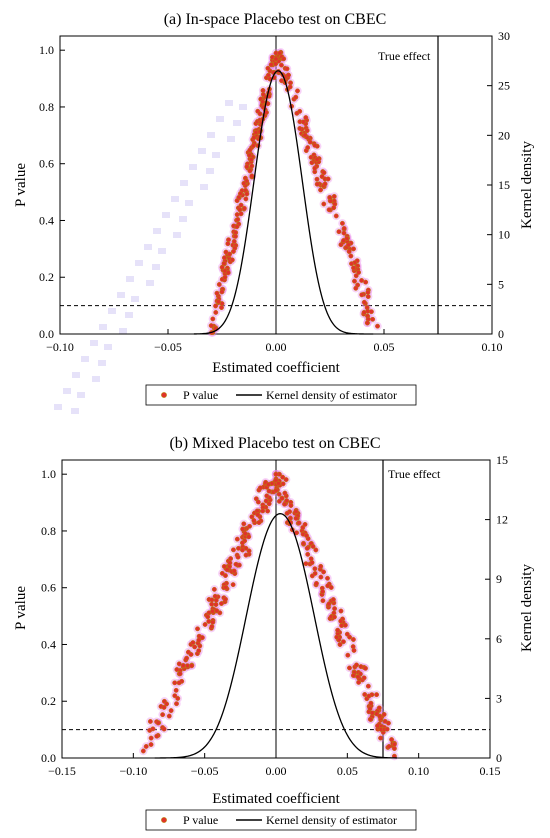 The width and height of the screenshot is (550, 838). I want to click on panel-a-y-tick-label: 1.0, so click(46, 50).